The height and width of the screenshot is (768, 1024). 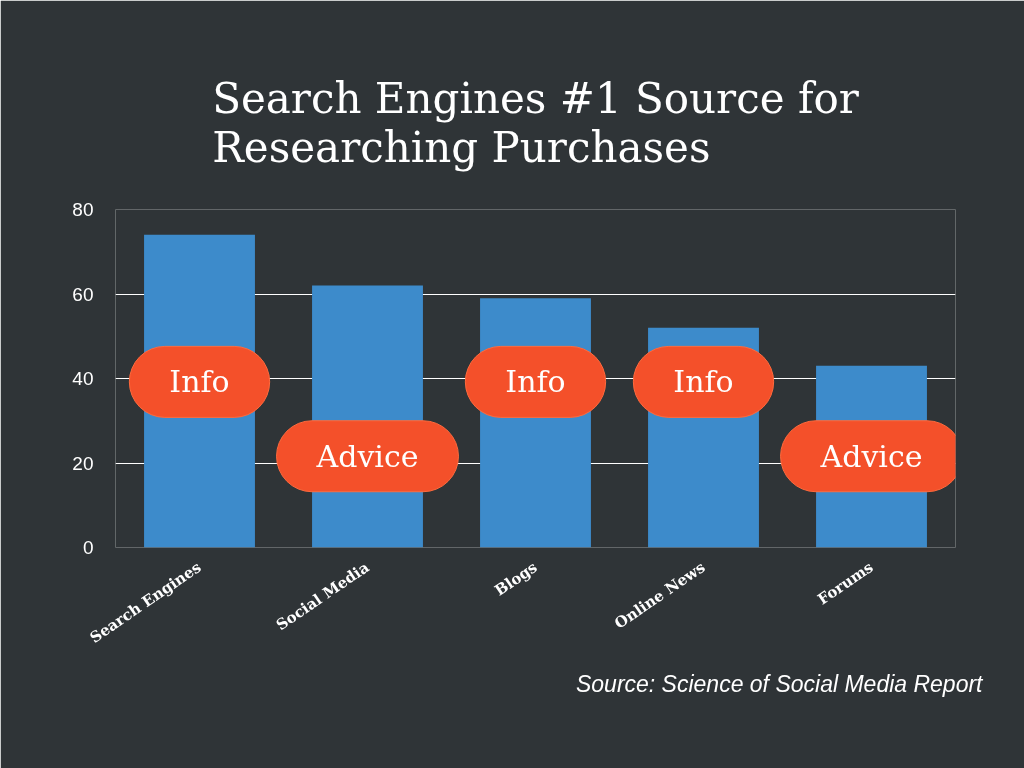 What do you see at coordinates (83, 209) in the screenshot?
I see `y-tick-label: 80` at bounding box center [83, 209].